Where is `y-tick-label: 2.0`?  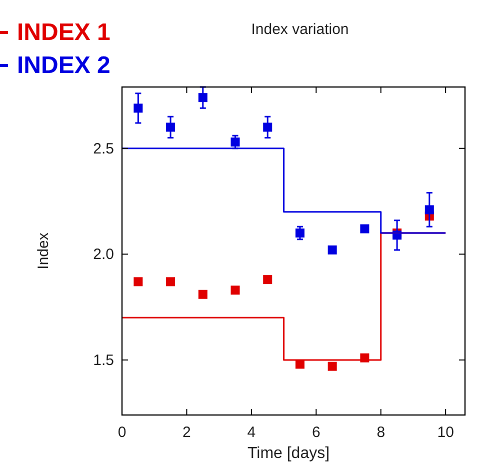
y-tick-label: 2.0 is located at coordinates (103, 255).